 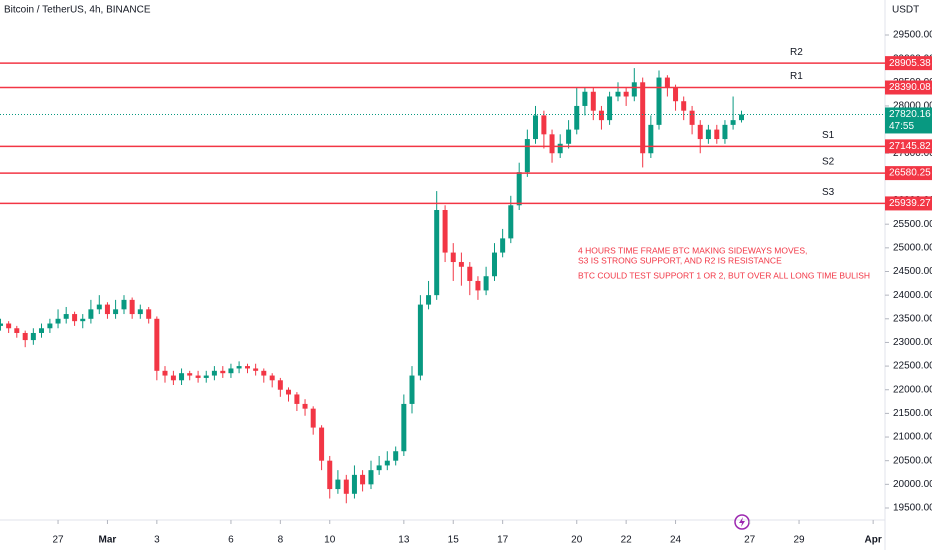 What do you see at coordinates (912, 460) in the screenshot?
I see `y-tick-label: 20500.00` at bounding box center [912, 460].